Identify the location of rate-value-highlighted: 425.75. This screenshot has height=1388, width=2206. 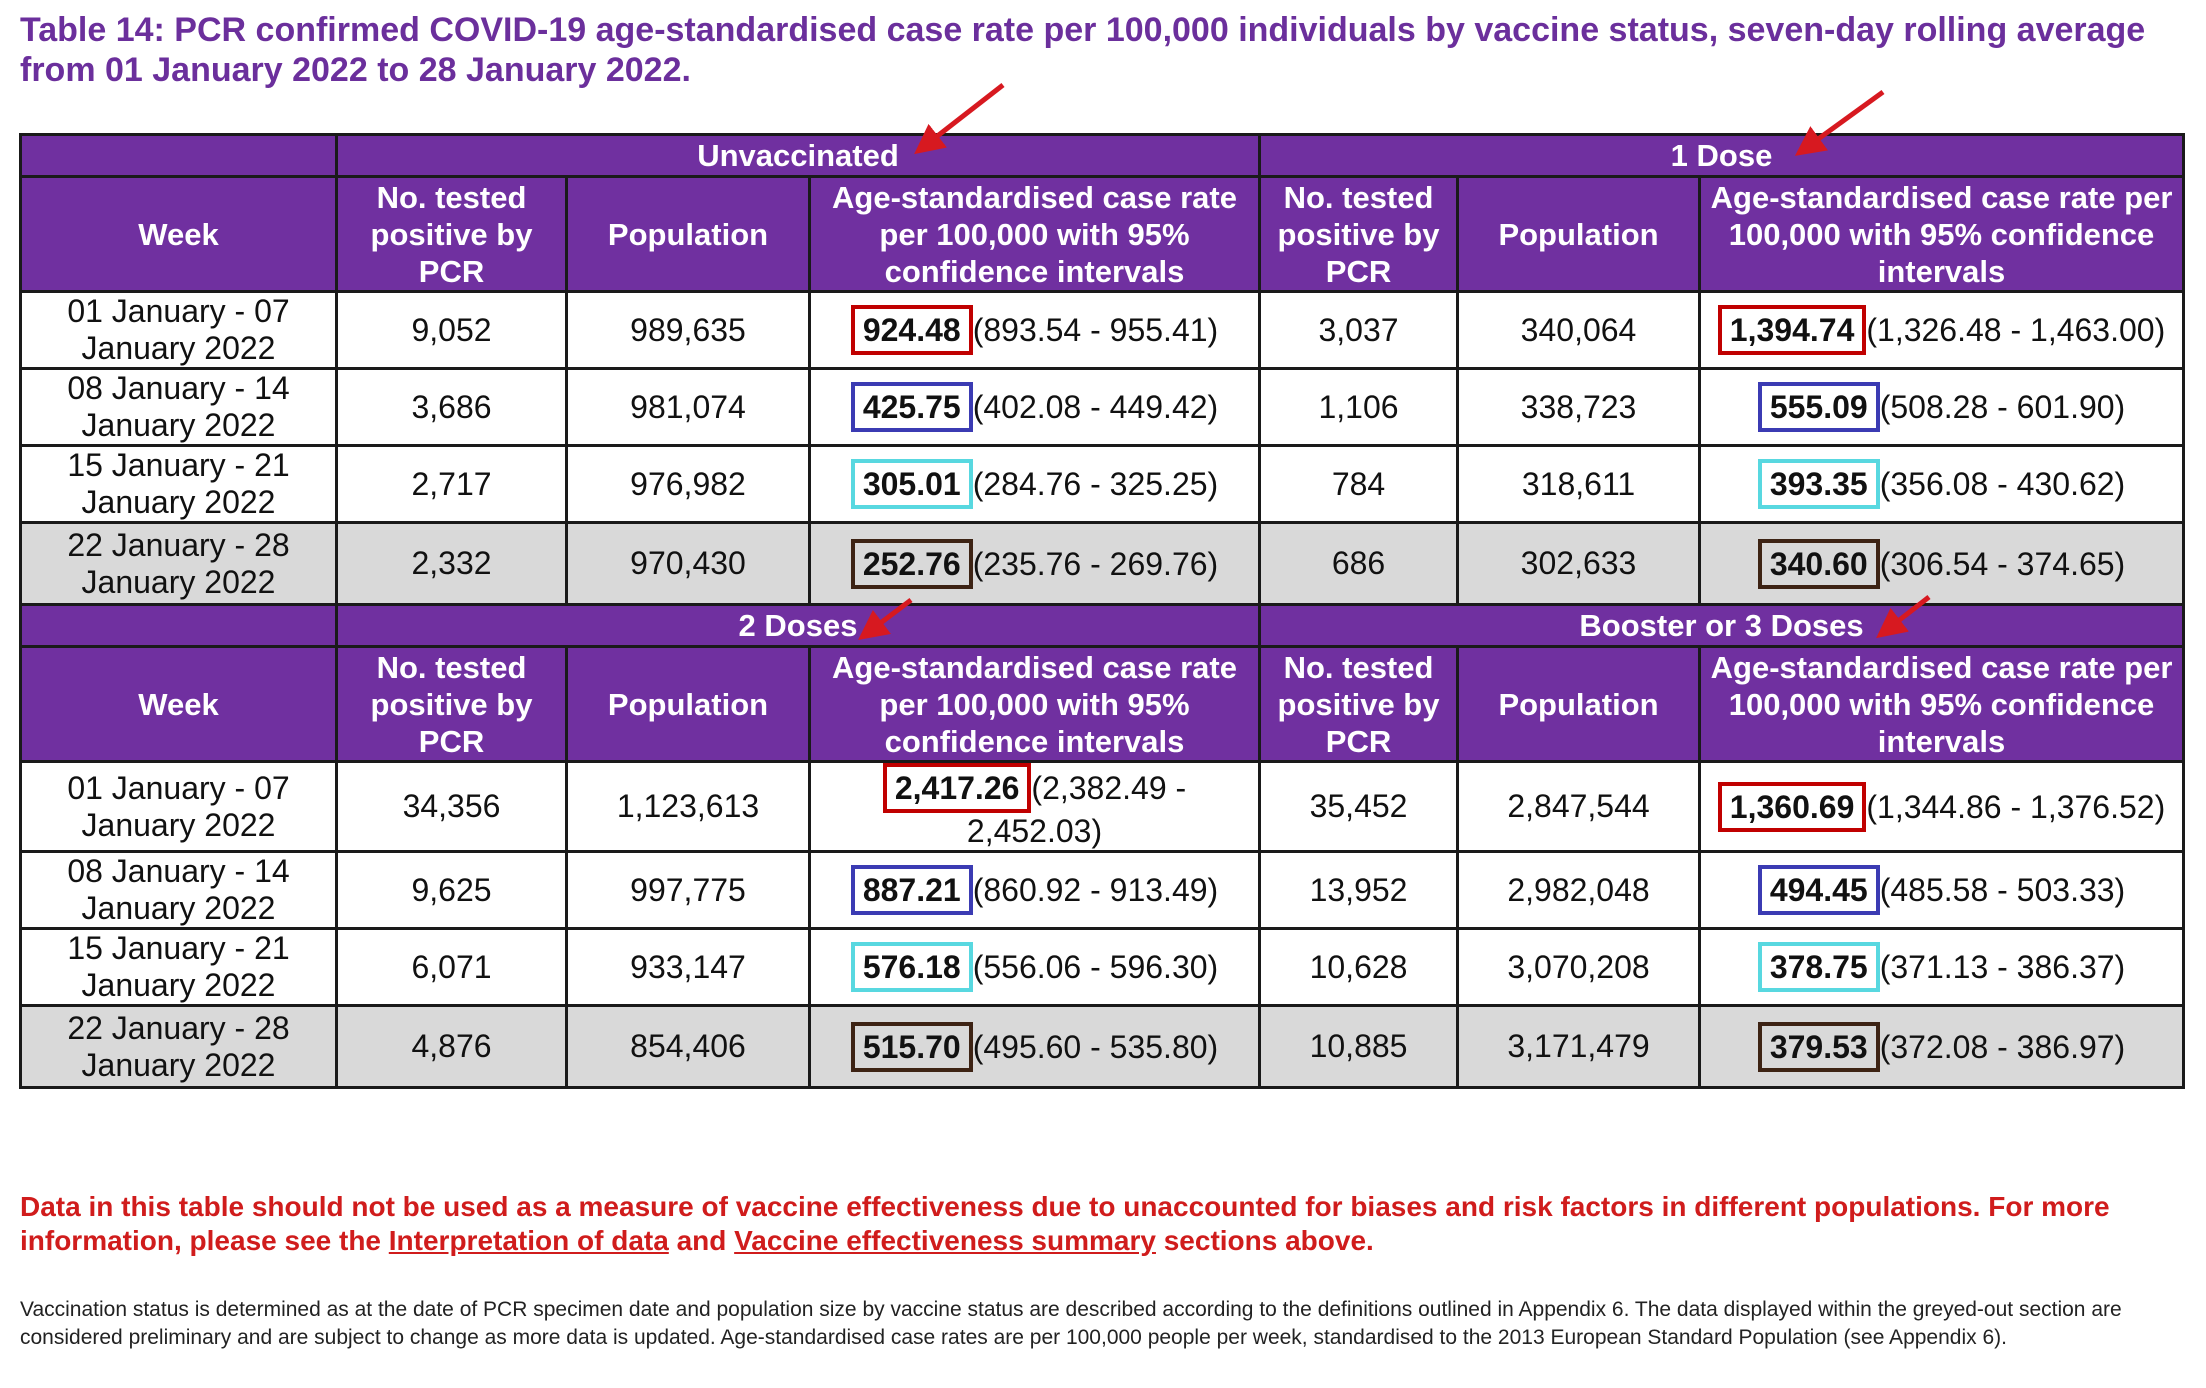
(911, 407).